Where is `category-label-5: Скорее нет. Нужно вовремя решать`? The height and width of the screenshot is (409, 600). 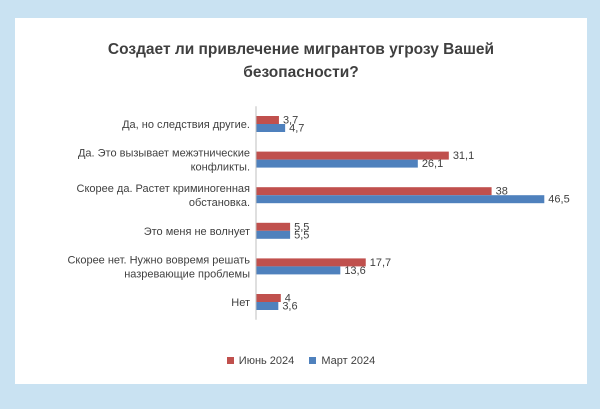
category-label-5: Скорее нет. Нужно вовремя решать is located at coordinates (158, 260).